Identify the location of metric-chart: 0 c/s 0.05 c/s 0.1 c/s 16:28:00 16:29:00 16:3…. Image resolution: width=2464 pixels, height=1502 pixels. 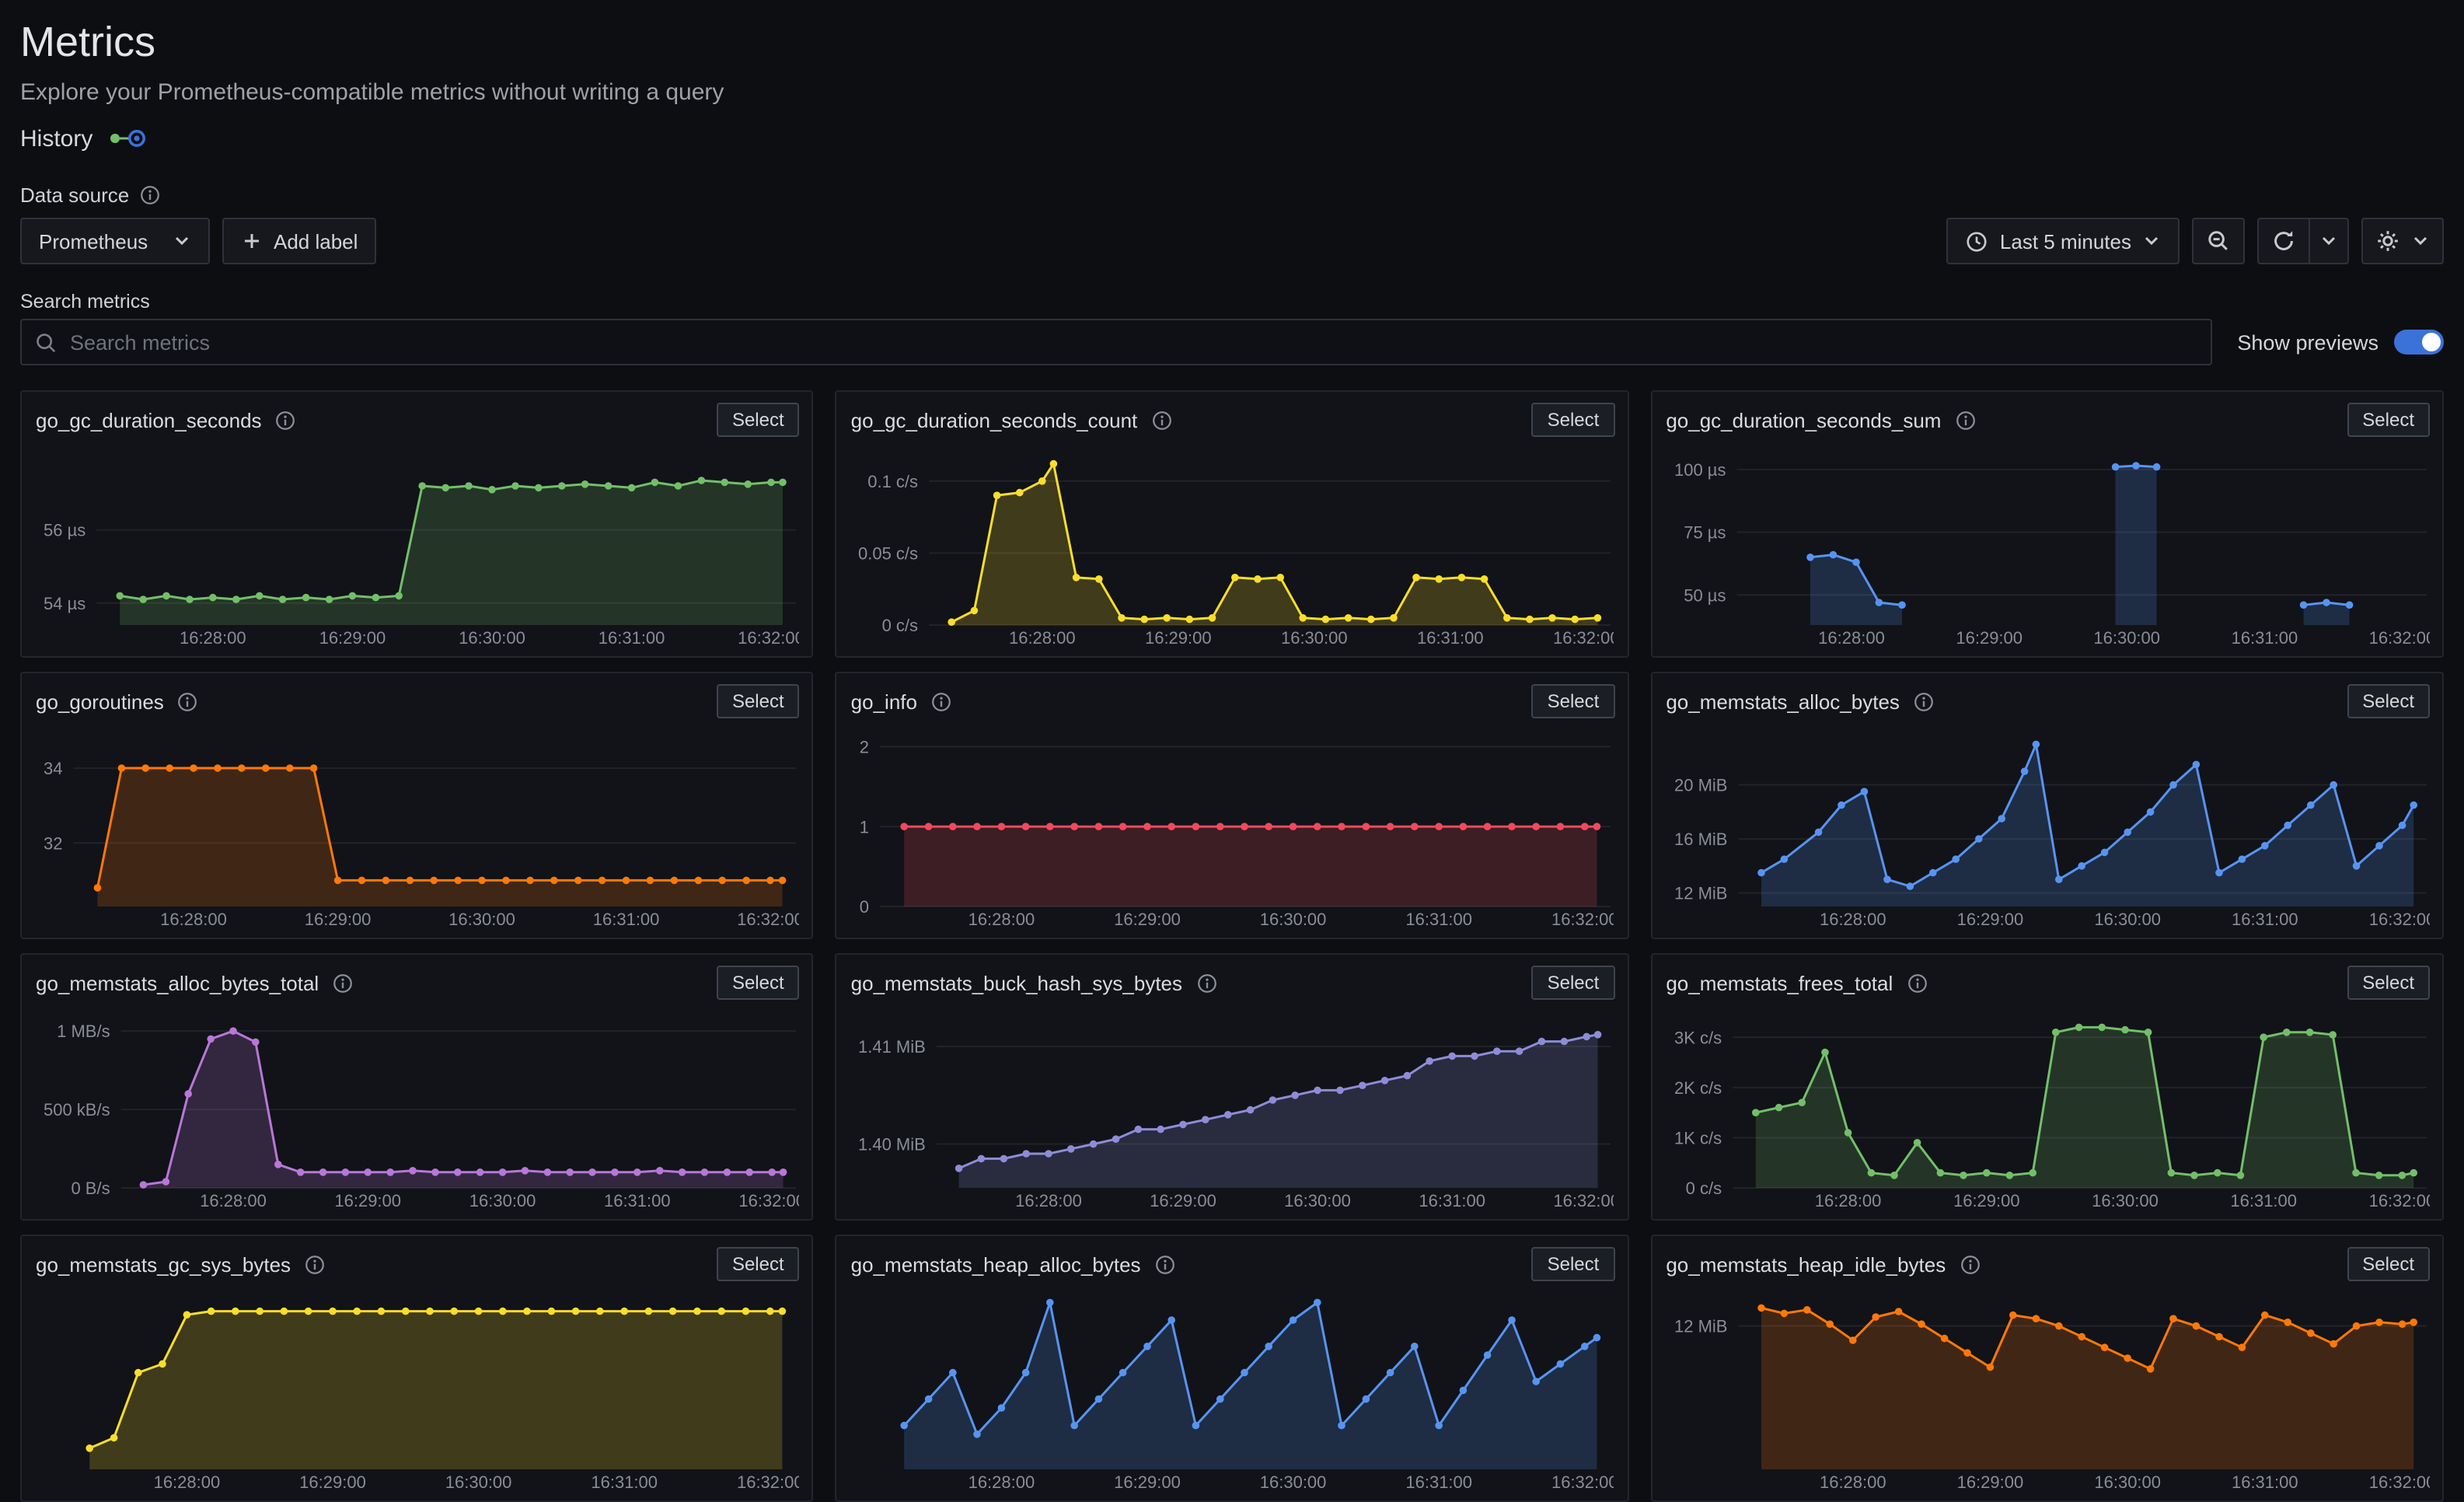
(1232, 544).